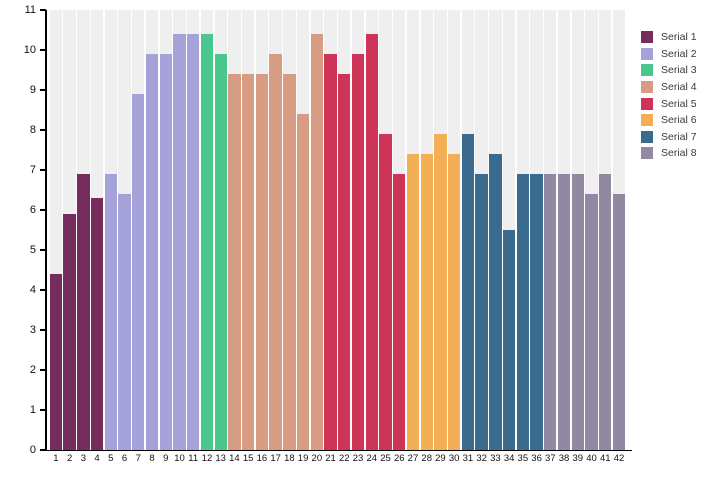 The image size is (724, 500). What do you see at coordinates (97, 324) in the screenshot?
I see `bar-x4` at bounding box center [97, 324].